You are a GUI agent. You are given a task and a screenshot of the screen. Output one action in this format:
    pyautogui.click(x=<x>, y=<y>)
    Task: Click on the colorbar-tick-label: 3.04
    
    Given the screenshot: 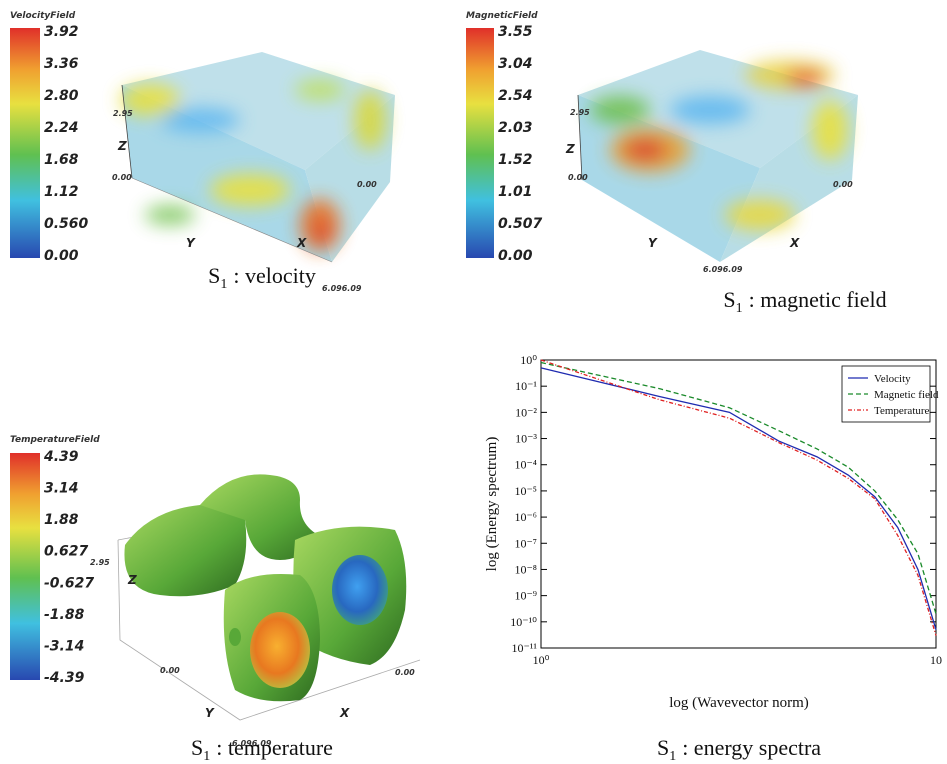 What is the action you would take?
    pyautogui.click(x=515, y=64)
    